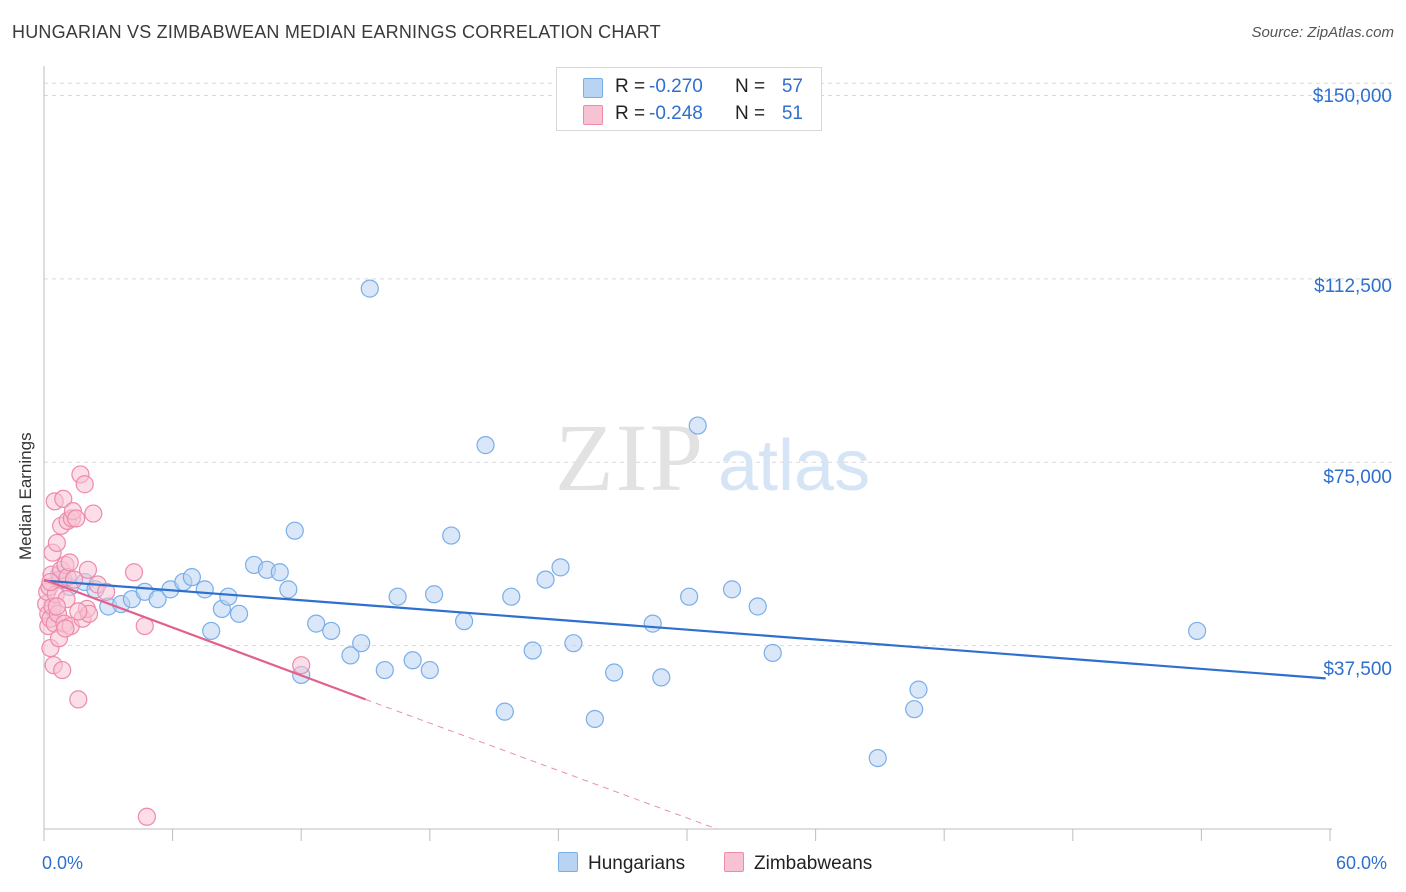 The image size is (1406, 892). What do you see at coordinates (792, 86) in the screenshot?
I see `n-value: 57` at bounding box center [792, 86].